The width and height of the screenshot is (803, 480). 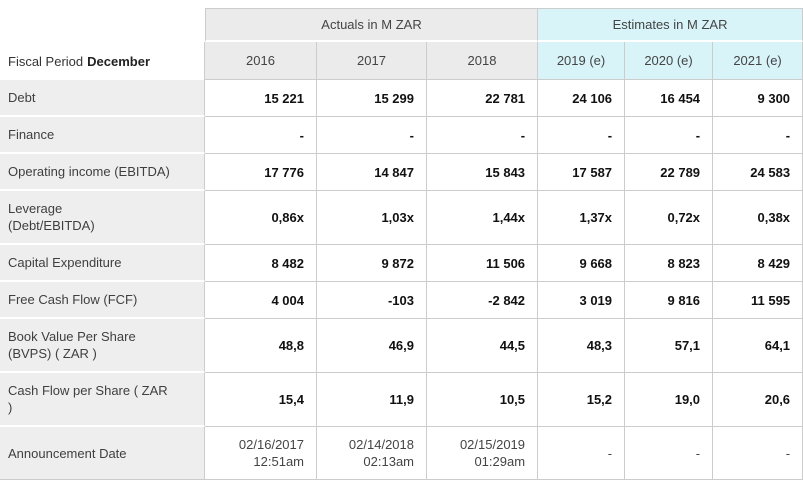 What do you see at coordinates (669, 400) in the screenshot?
I see `table-cell: 19,0` at bounding box center [669, 400].